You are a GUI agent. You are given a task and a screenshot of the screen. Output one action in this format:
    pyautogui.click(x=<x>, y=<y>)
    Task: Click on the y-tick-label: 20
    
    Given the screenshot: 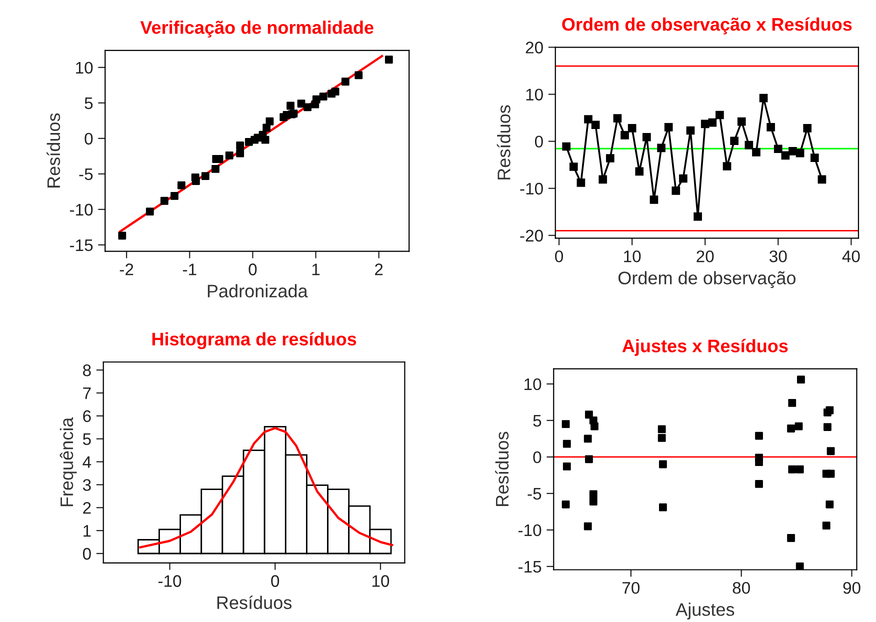 What is the action you would take?
    pyautogui.click(x=534, y=48)
    